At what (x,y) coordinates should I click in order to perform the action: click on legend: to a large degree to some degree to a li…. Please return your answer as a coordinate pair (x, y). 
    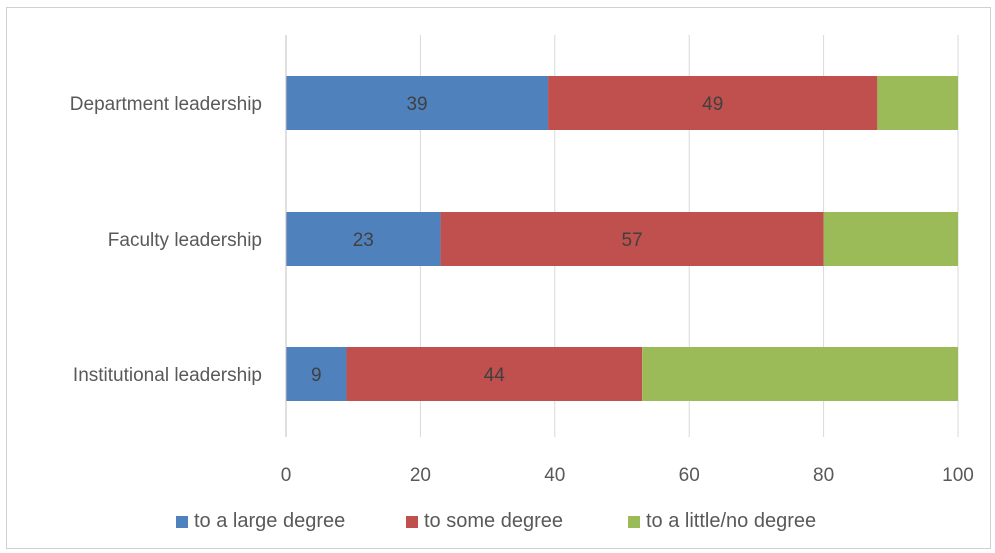
    Looking at the image, I should click on (497, 522).